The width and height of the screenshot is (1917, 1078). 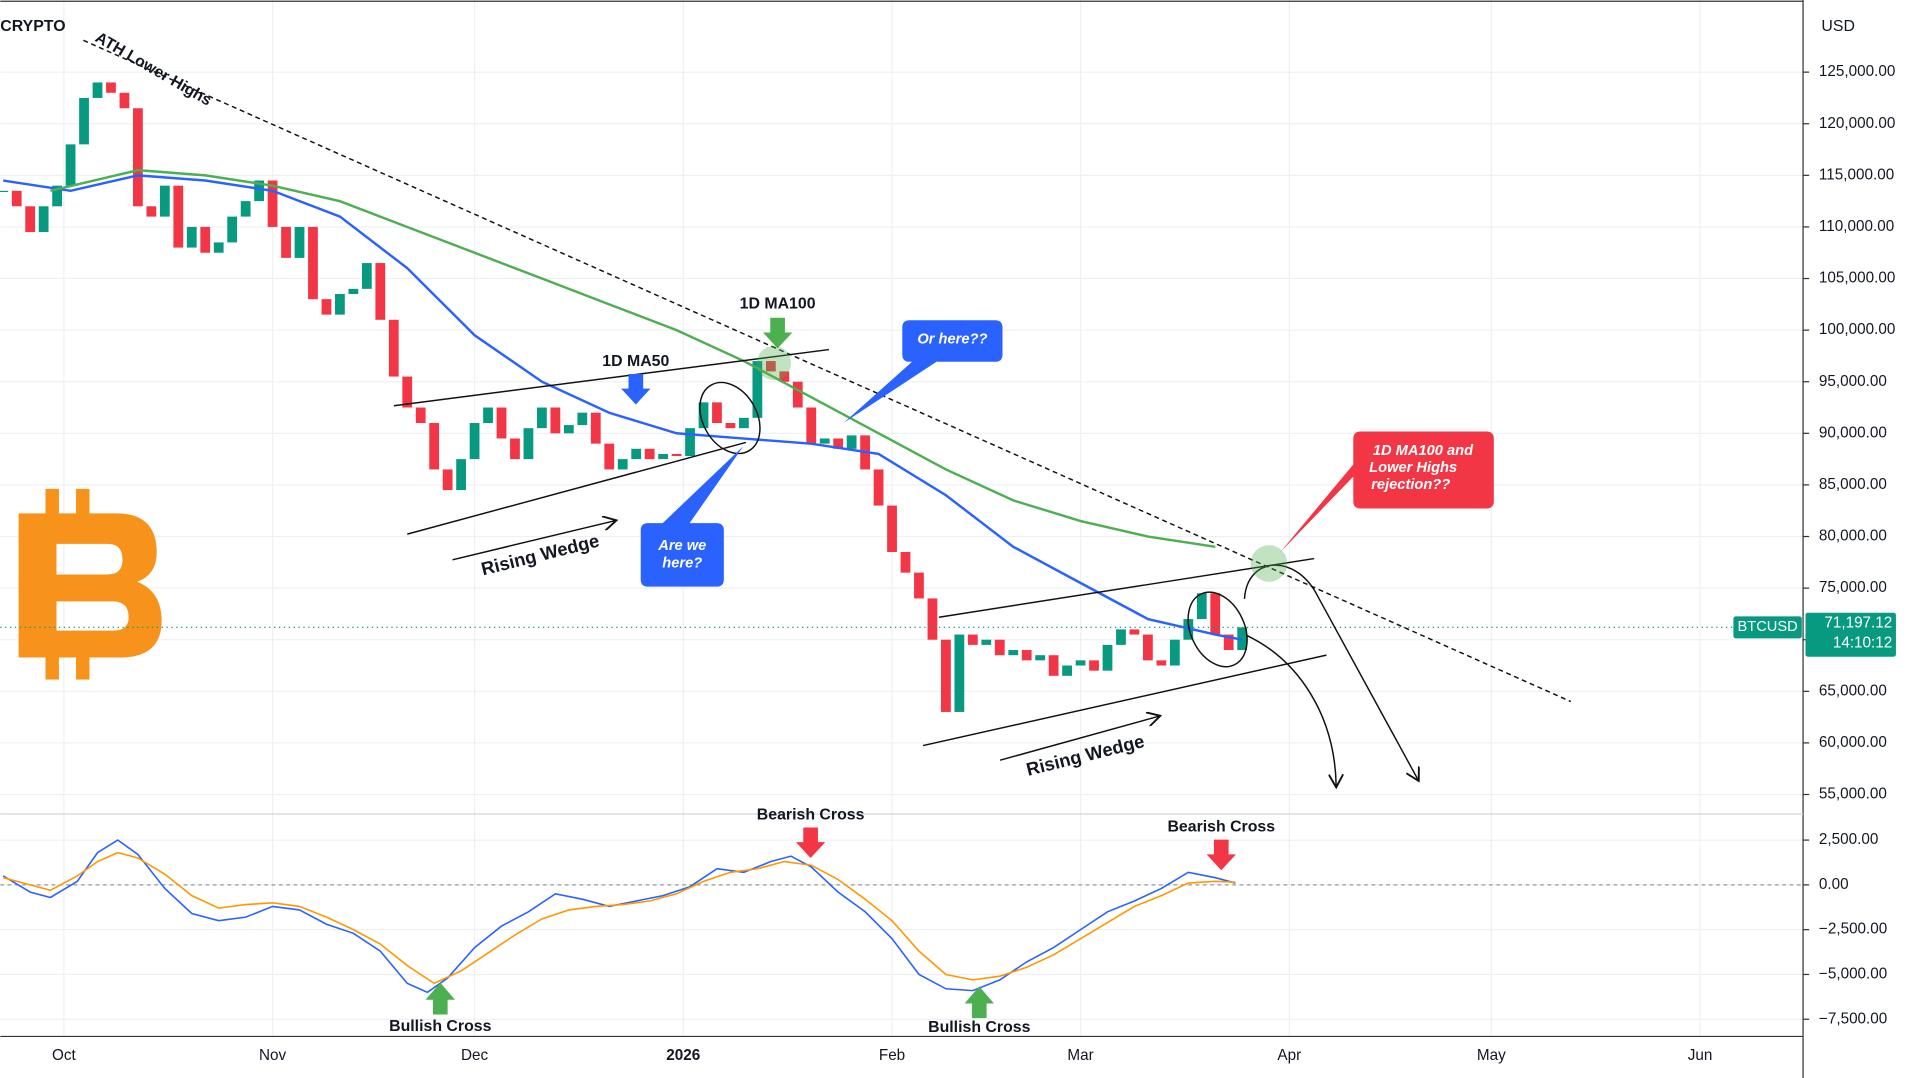 I want to click on y-tick-label: −2,500.00, so click(x=1853, y=929).